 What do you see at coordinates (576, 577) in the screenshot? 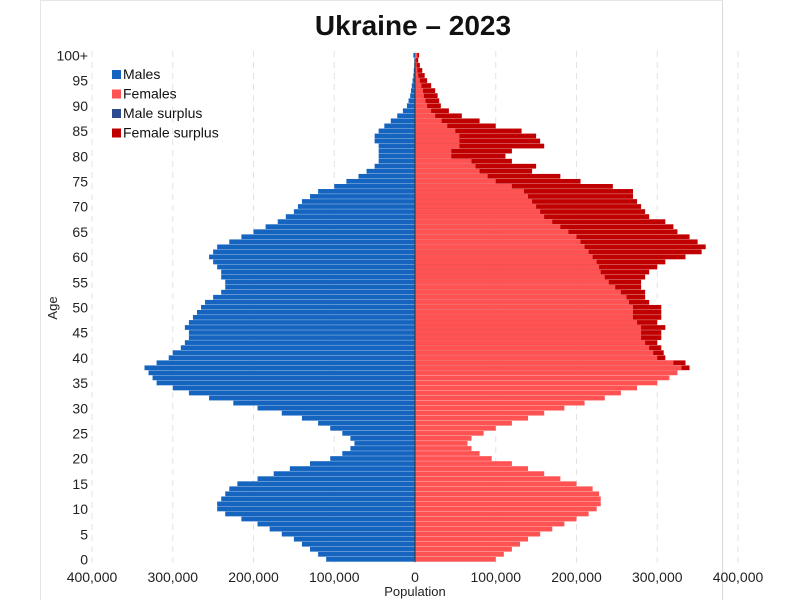
I see `x-tick-label: 200,000` at bounding box center [576, 577].